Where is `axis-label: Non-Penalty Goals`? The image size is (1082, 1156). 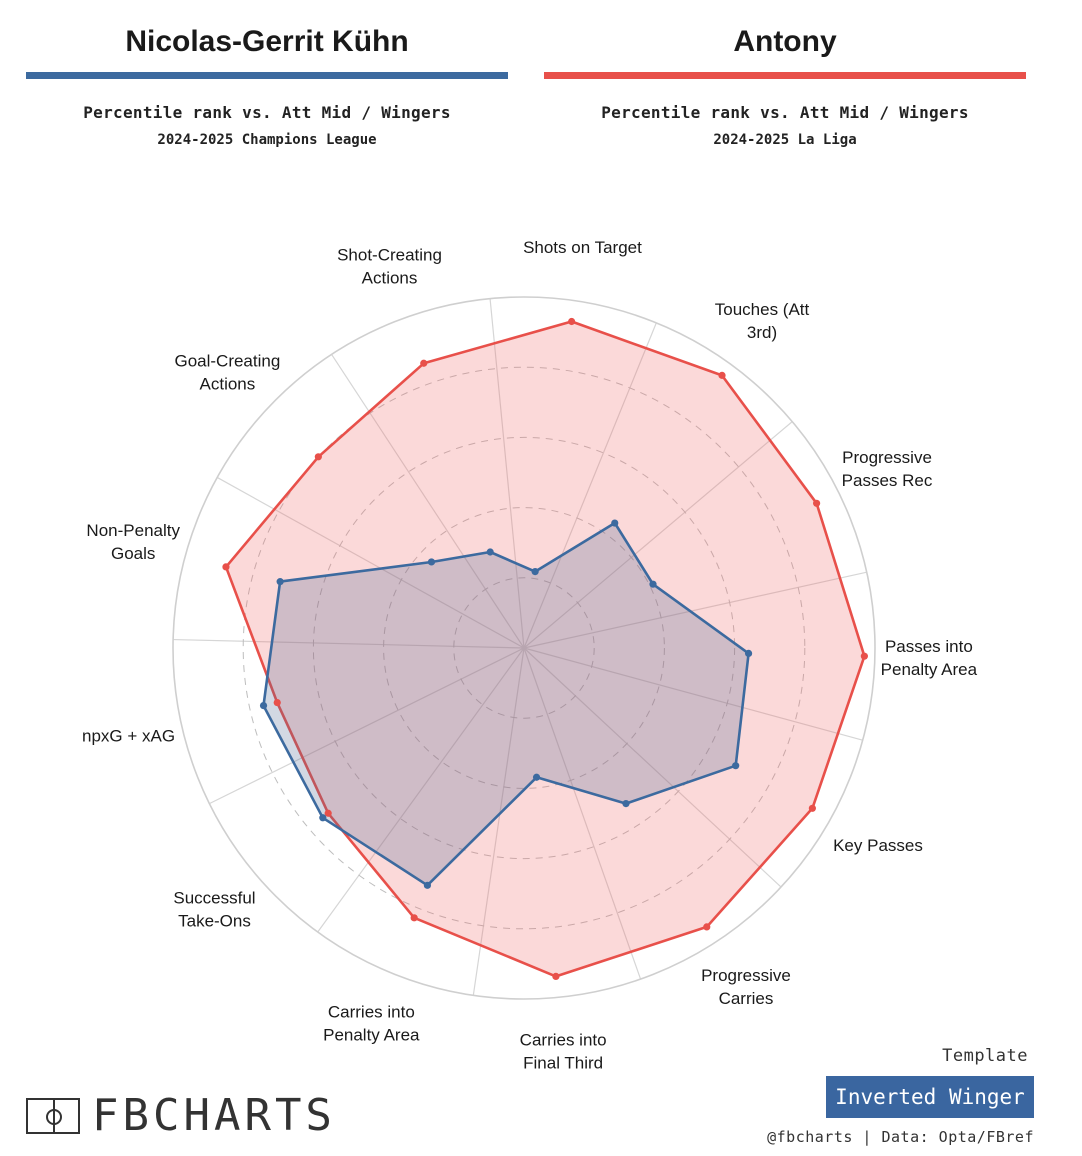
axis-label: Non-Penalty Goals is located at coordinates (133, 542).